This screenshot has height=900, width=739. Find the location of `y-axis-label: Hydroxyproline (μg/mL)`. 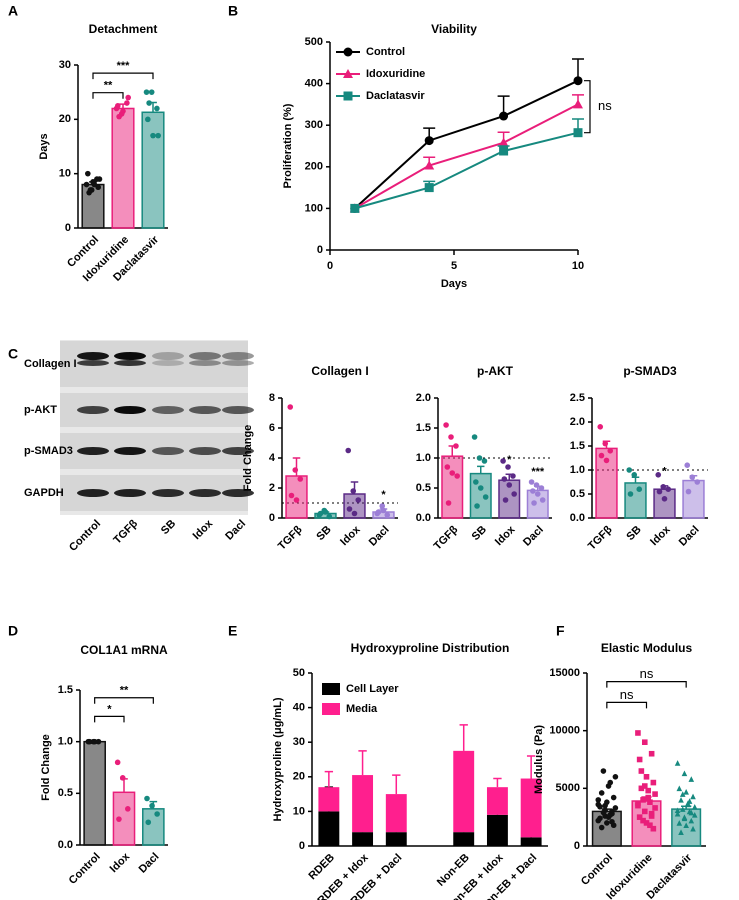

y-axis-label: Hydroxyproline (μg/mL) is located at coordinates (278, 759).